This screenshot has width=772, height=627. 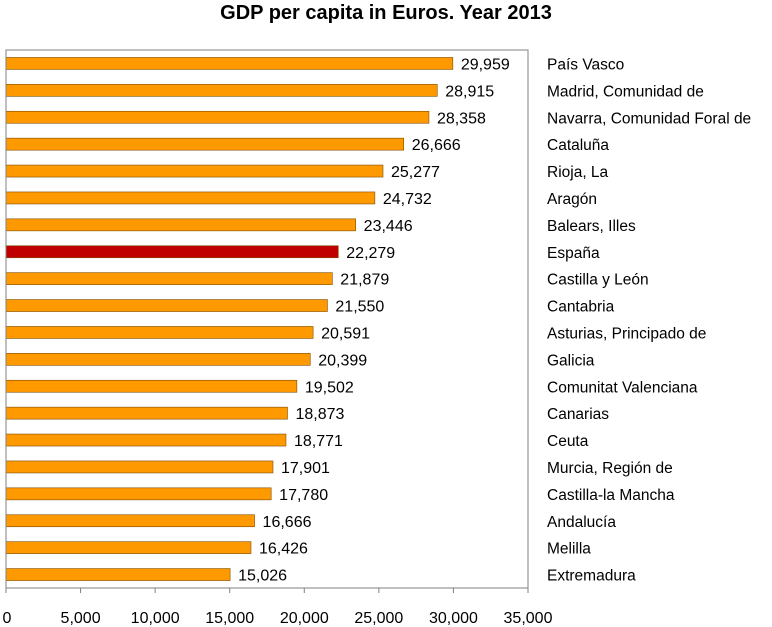 I want to click on value-label: 21,879, so click(x=364, y=280).